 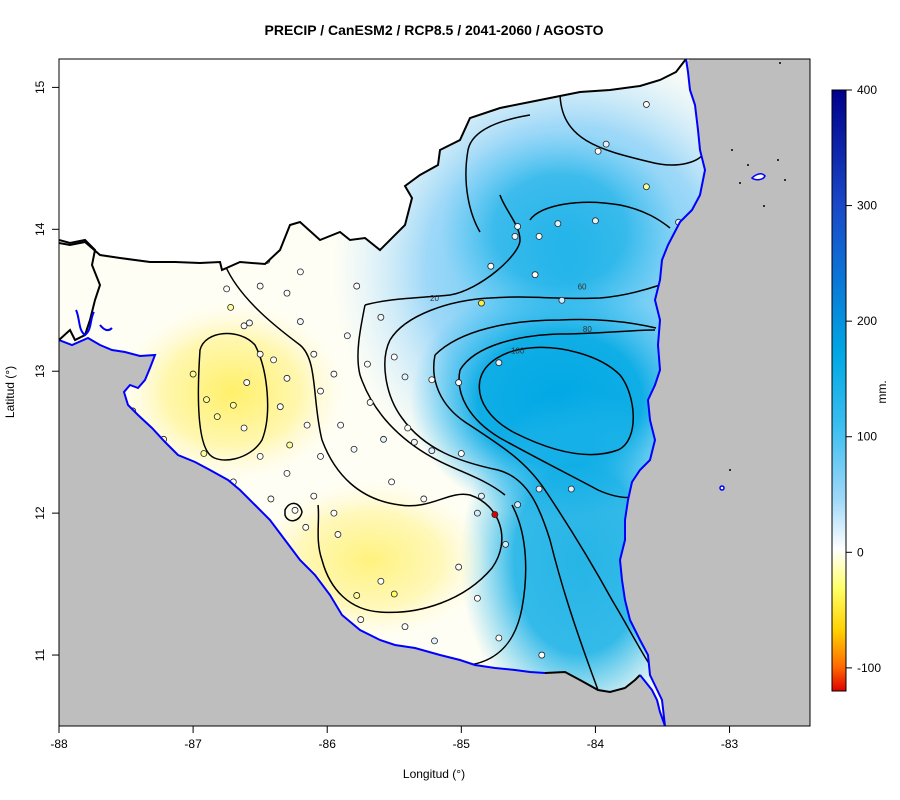 I want to click on contour-labels: 20 60 80 100, so click(x=511, y=318).